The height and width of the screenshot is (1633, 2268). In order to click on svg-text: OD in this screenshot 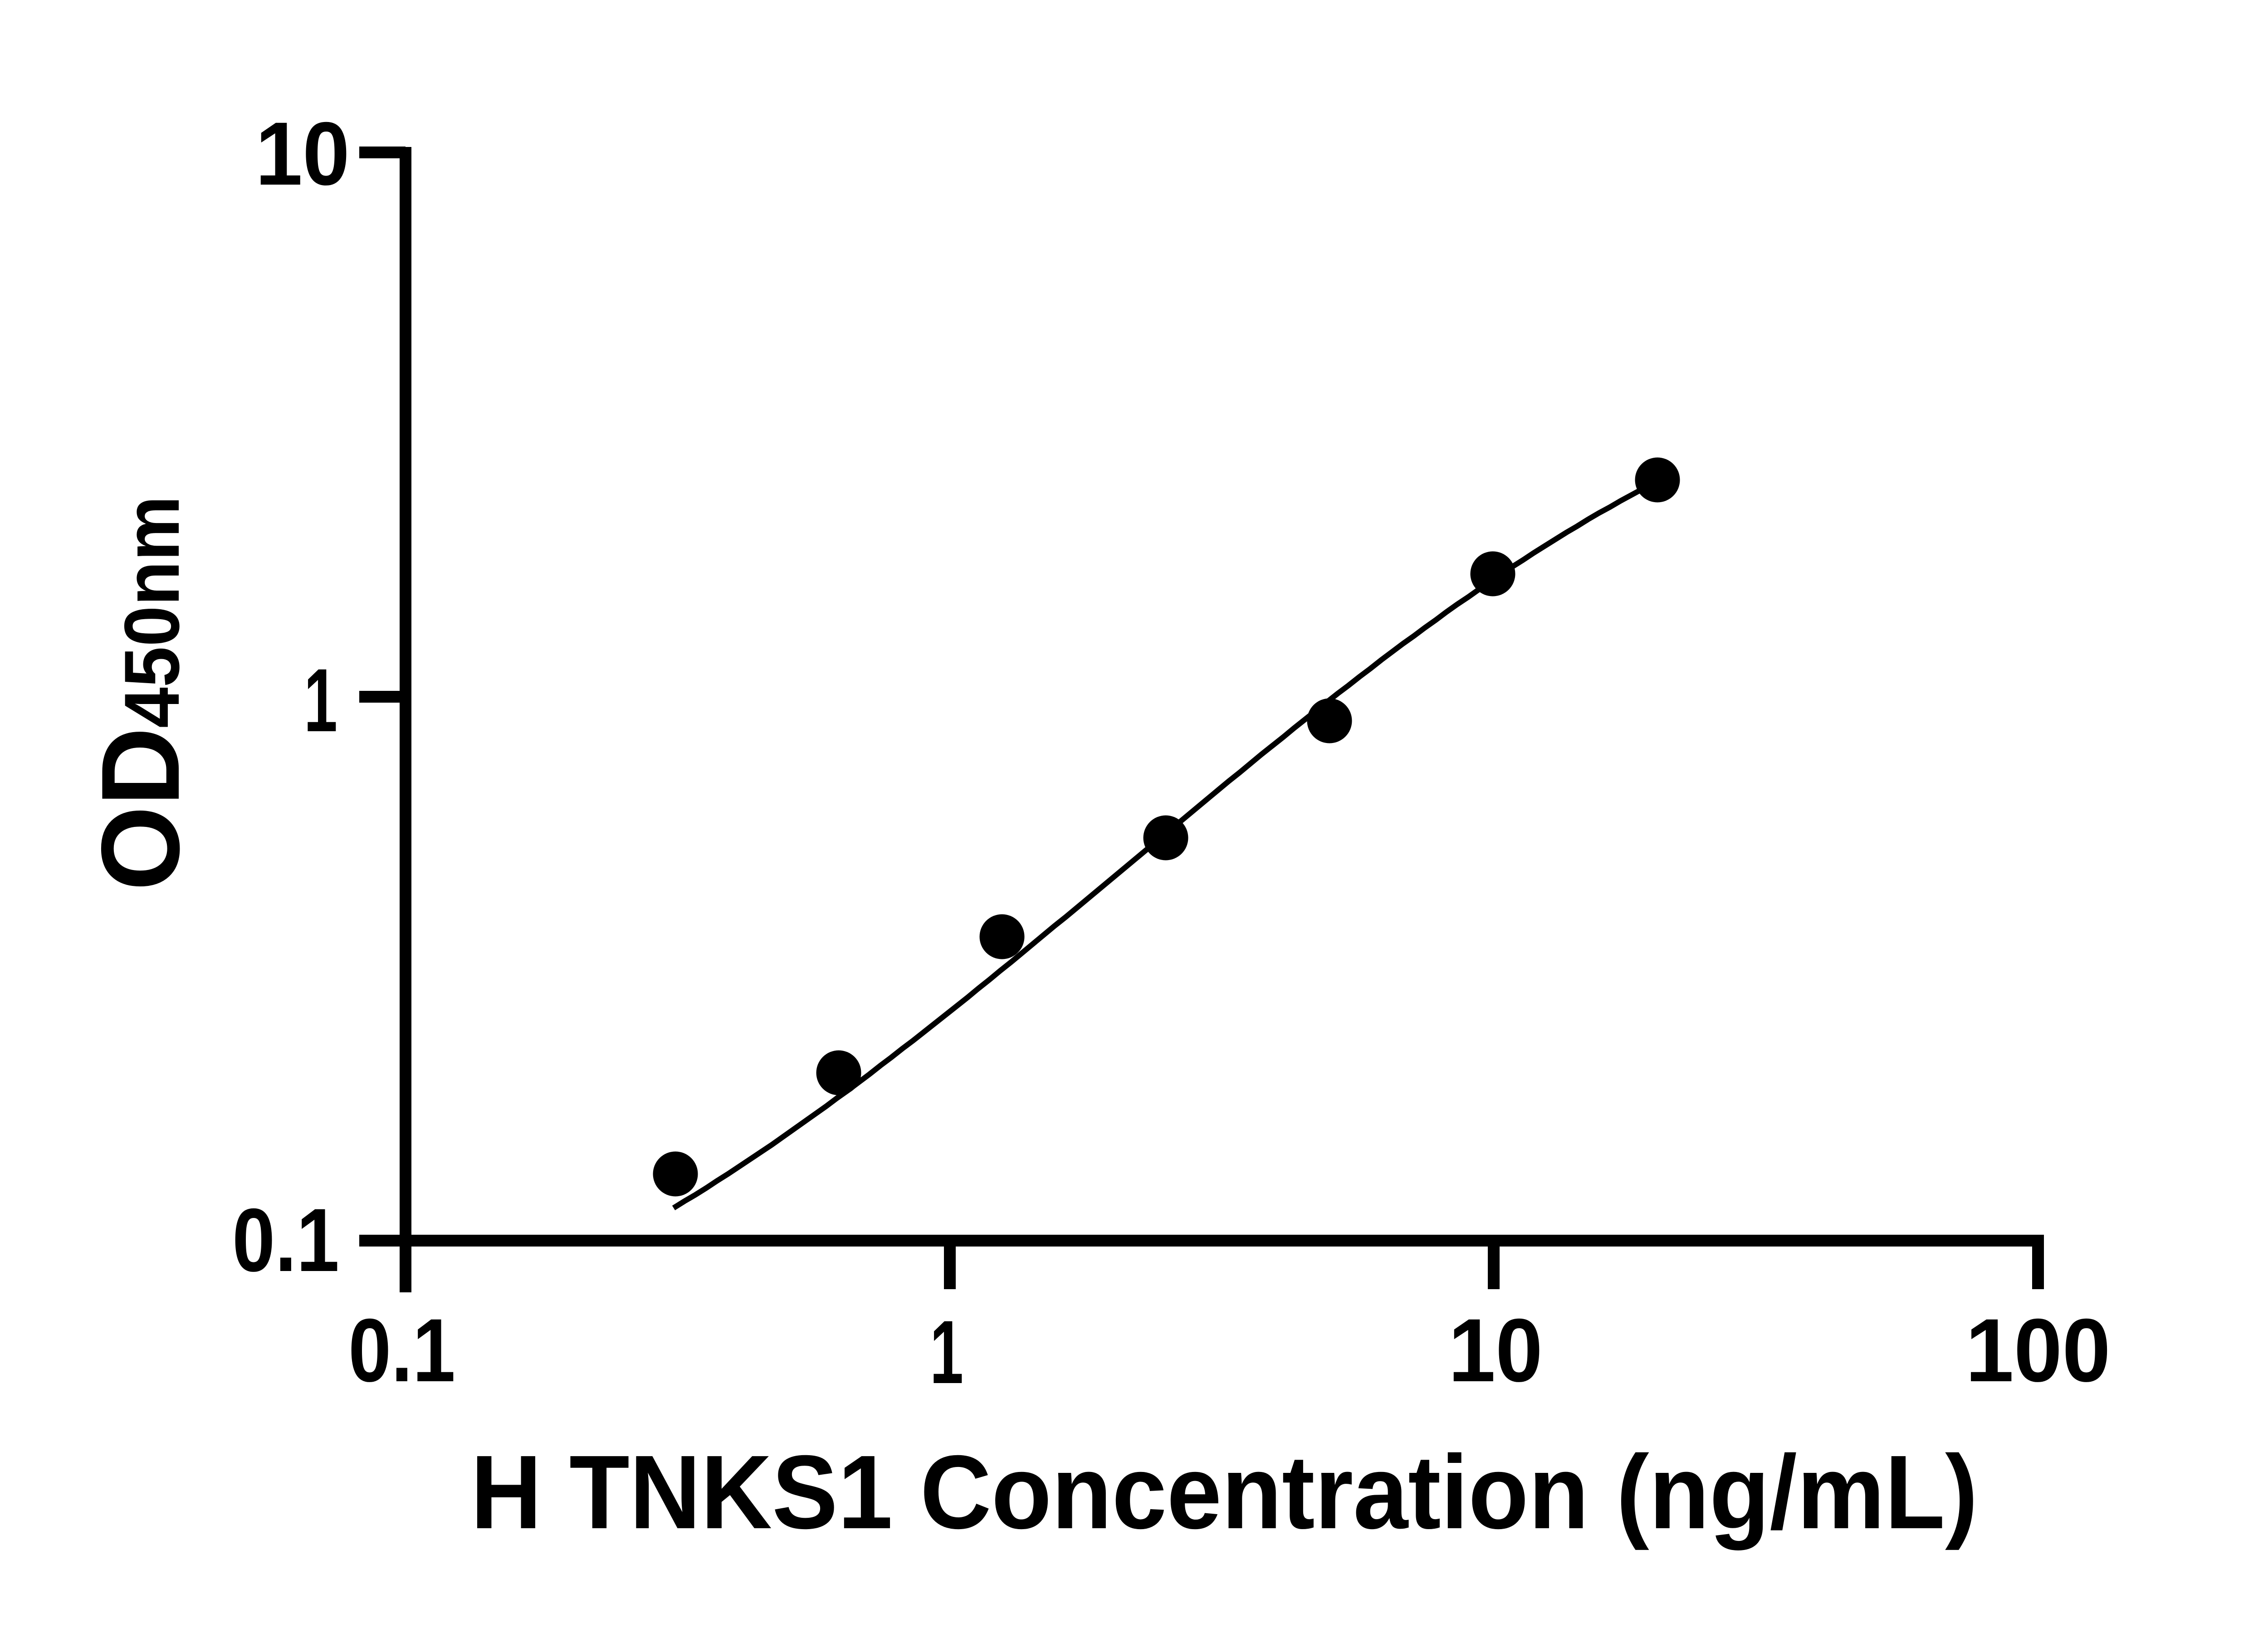, I will do `click(140, 809)`.